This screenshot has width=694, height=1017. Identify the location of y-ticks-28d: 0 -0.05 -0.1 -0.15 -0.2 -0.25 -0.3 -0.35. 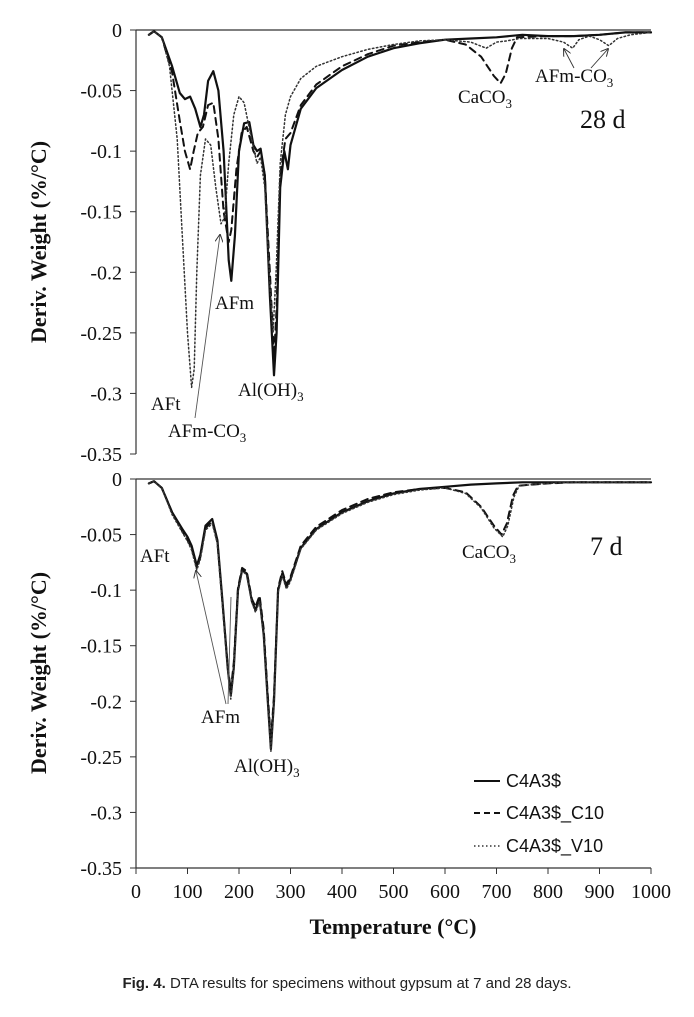
(108, 243).